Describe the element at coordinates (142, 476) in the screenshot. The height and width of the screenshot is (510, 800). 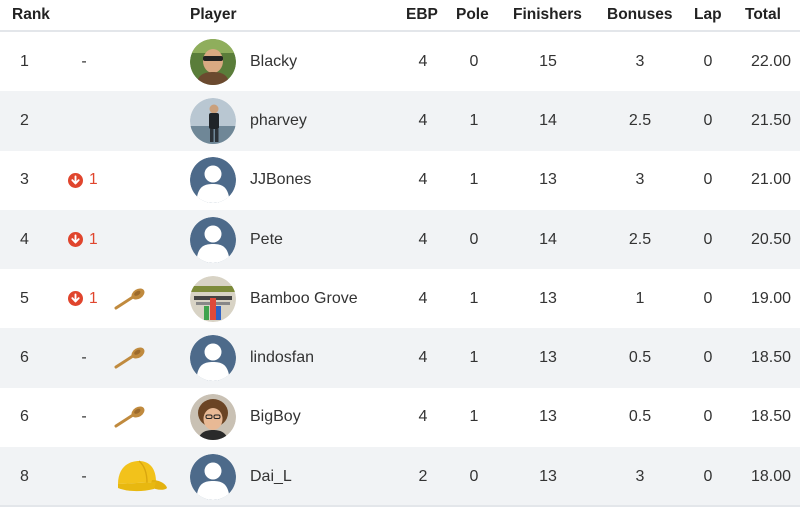
I see `yellow-cap-icon` at that location.